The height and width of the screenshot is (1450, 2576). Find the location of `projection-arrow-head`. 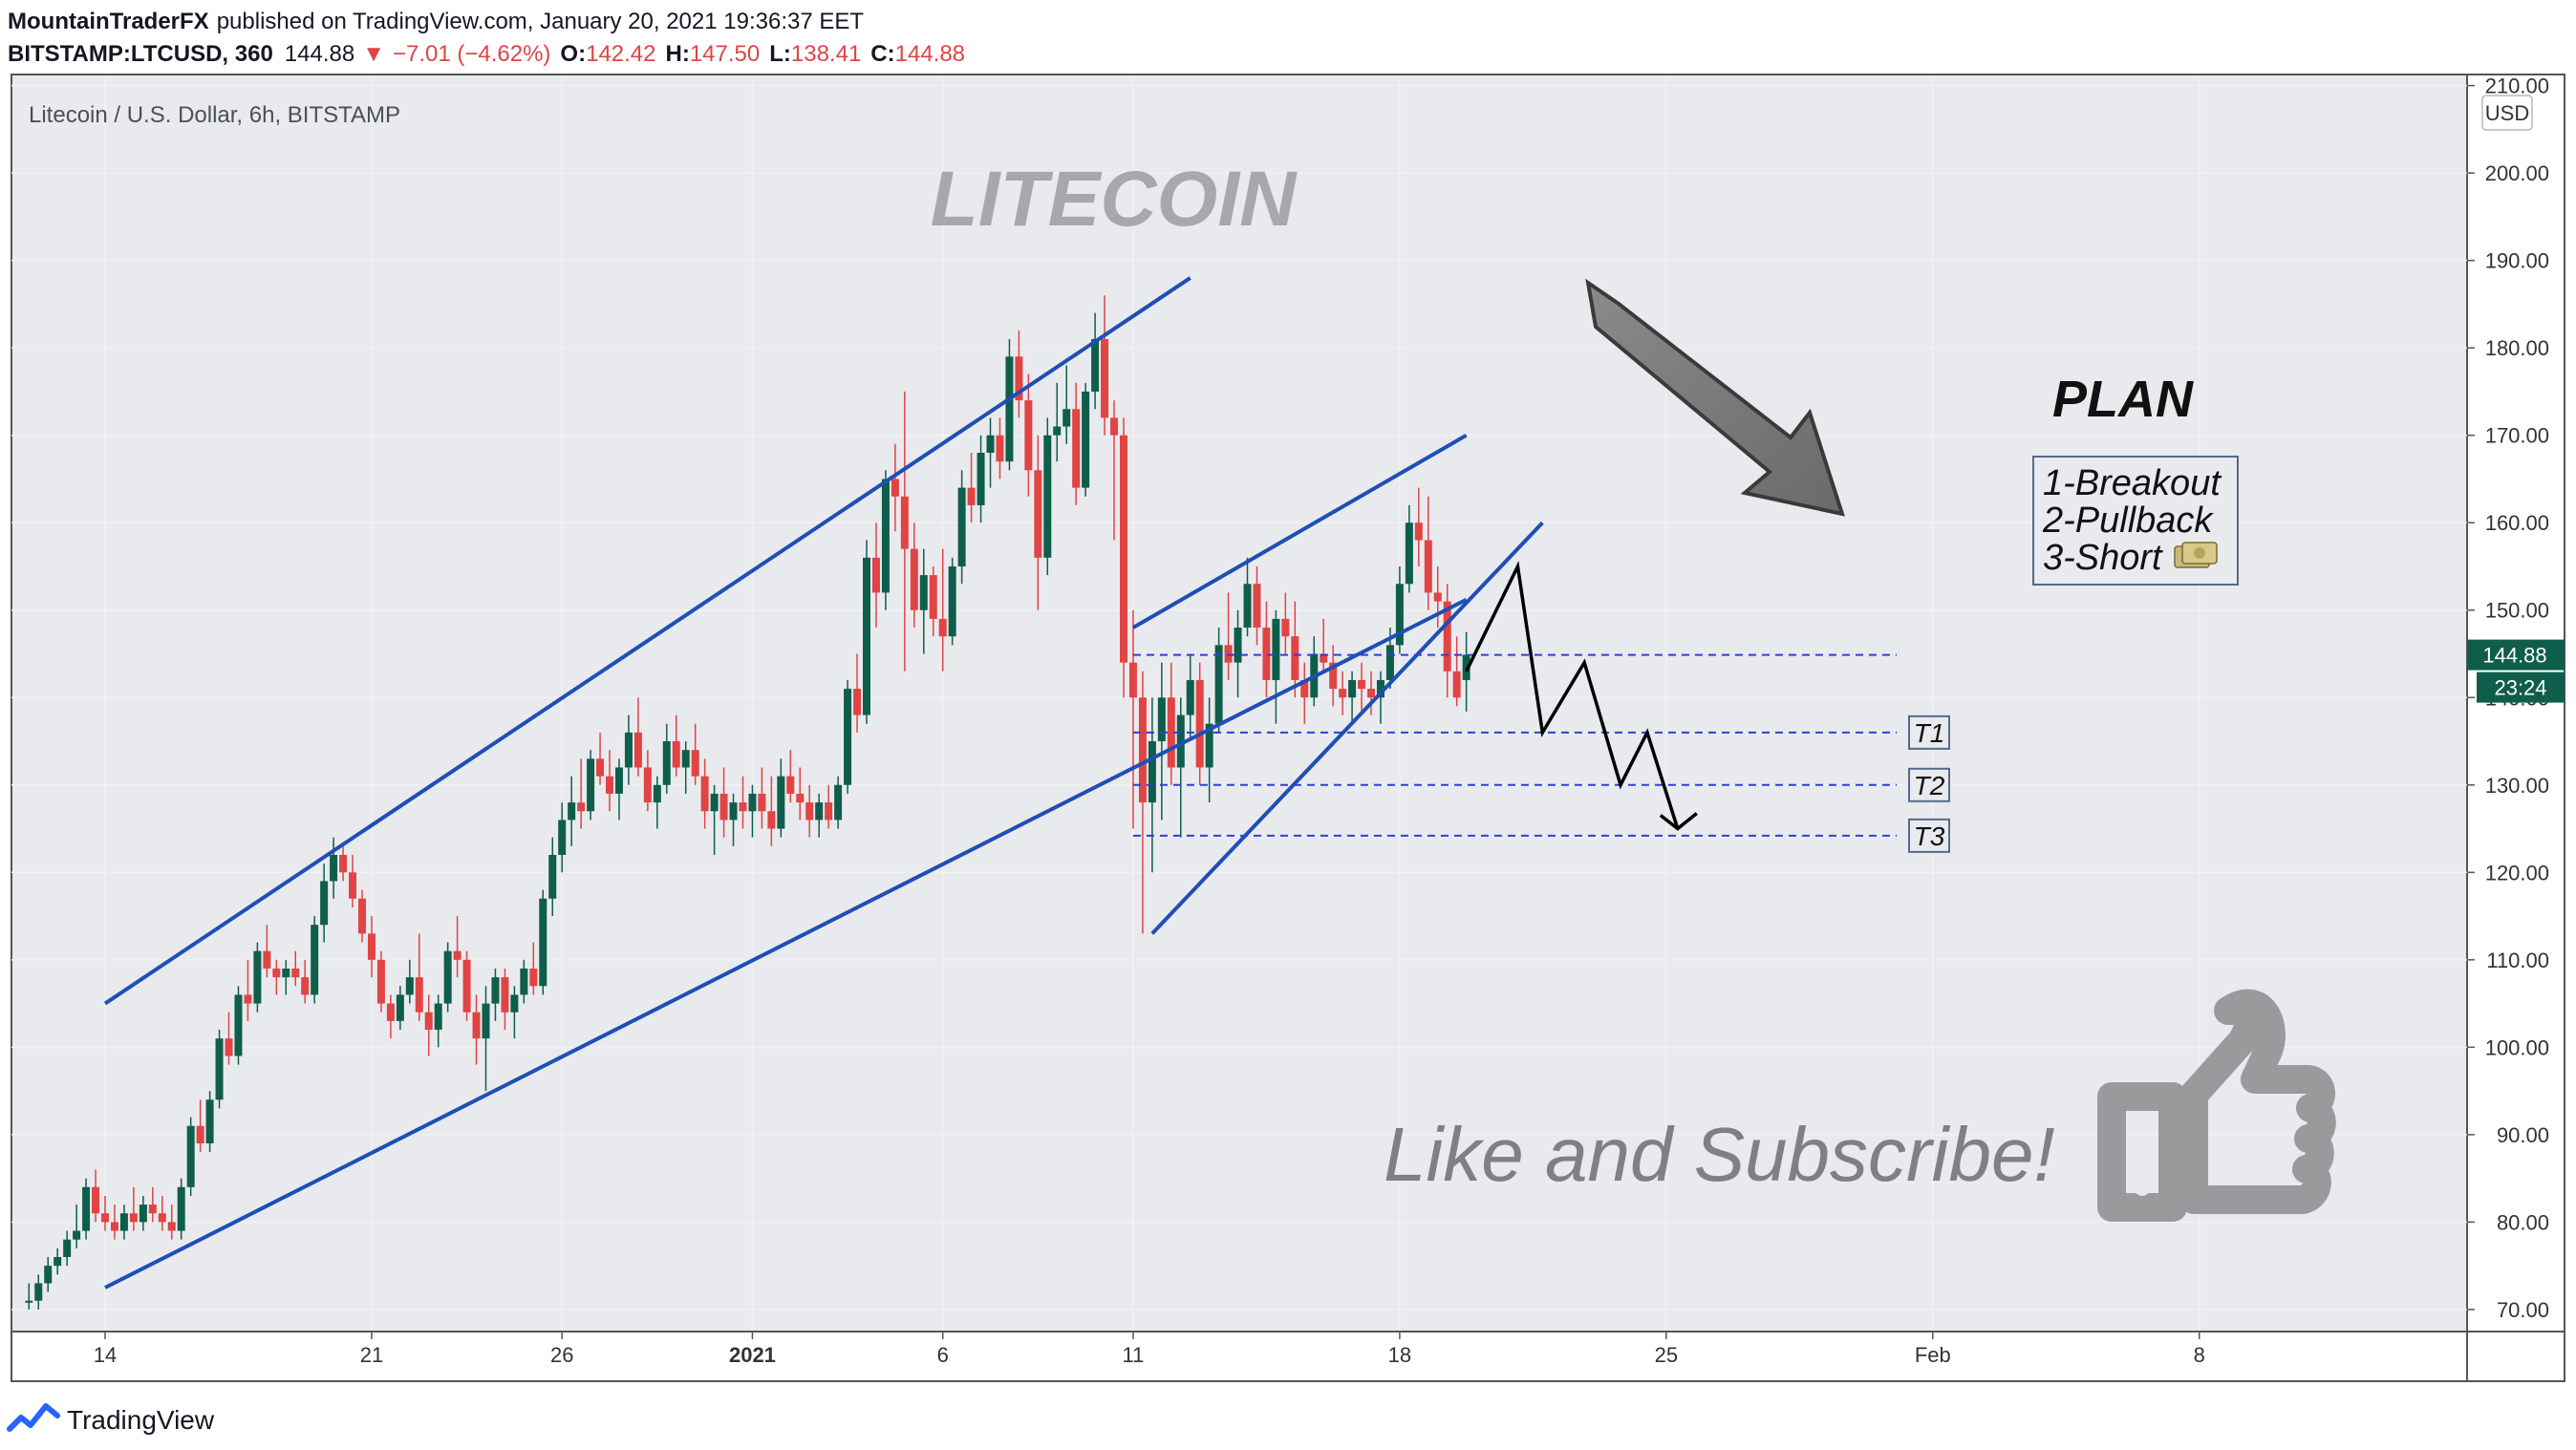

projection-arrow-head is located at coordinates (1678, 821).